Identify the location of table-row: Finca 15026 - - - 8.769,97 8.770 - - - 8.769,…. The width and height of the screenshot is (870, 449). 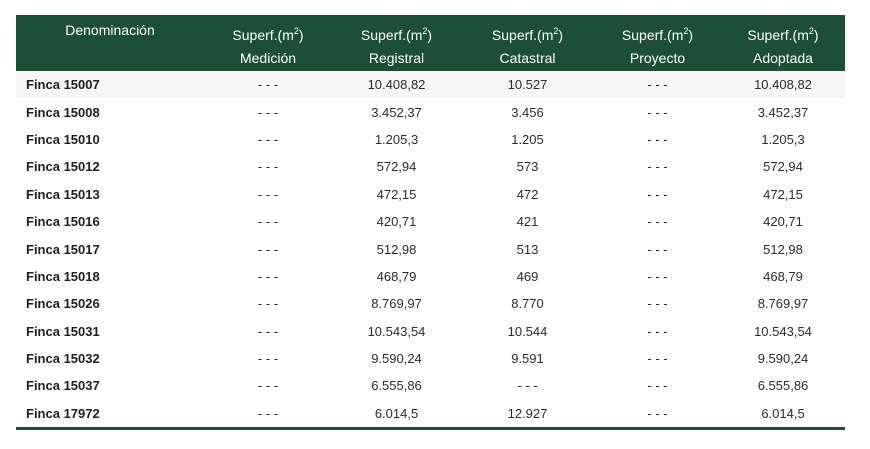
(430, 303).